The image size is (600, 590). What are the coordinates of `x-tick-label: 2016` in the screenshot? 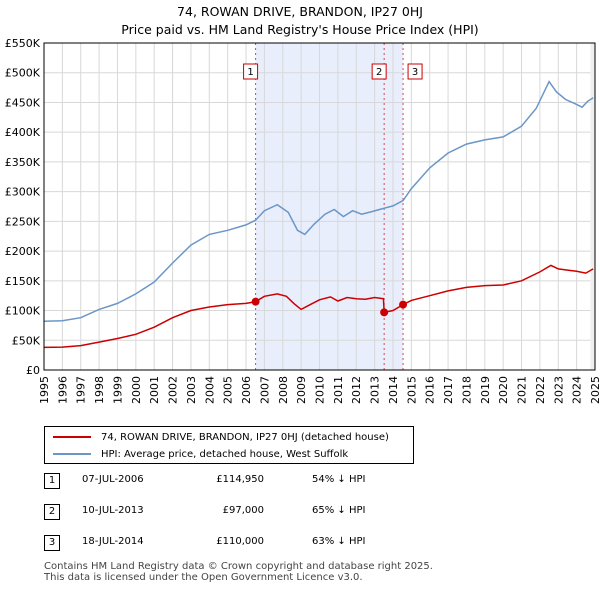 It's located at (430, 390).